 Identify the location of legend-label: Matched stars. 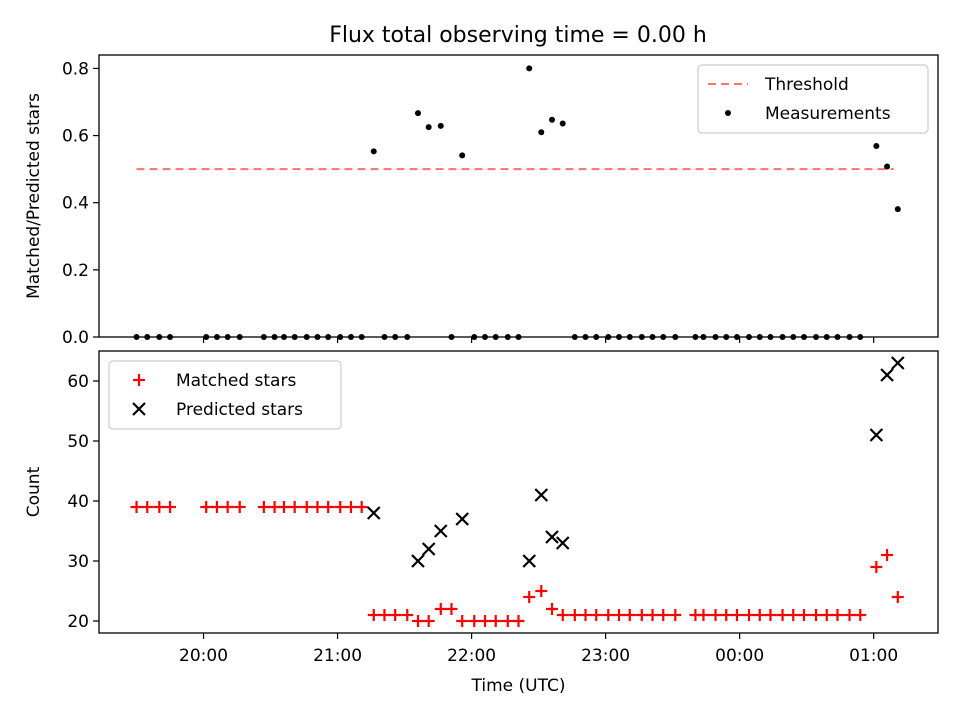
(236, 381).